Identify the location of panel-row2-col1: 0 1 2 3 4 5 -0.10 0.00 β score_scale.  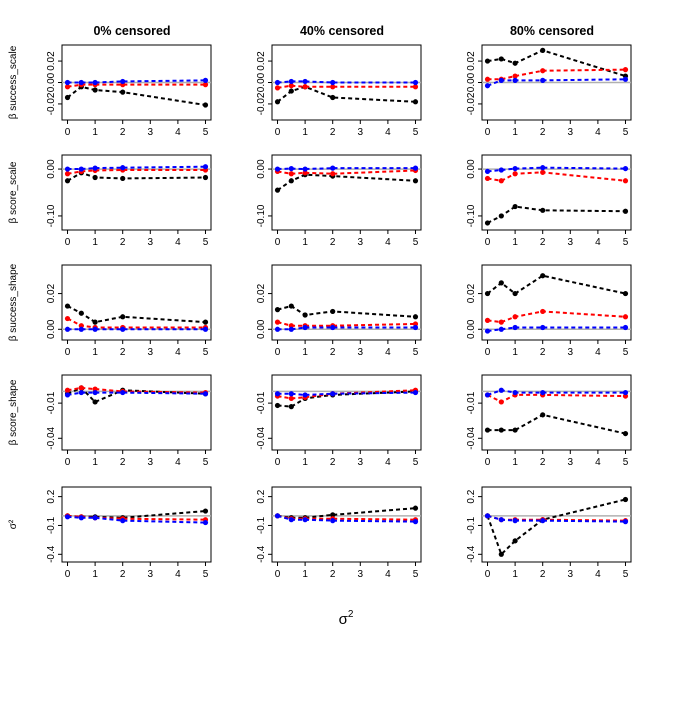
(110, 201).